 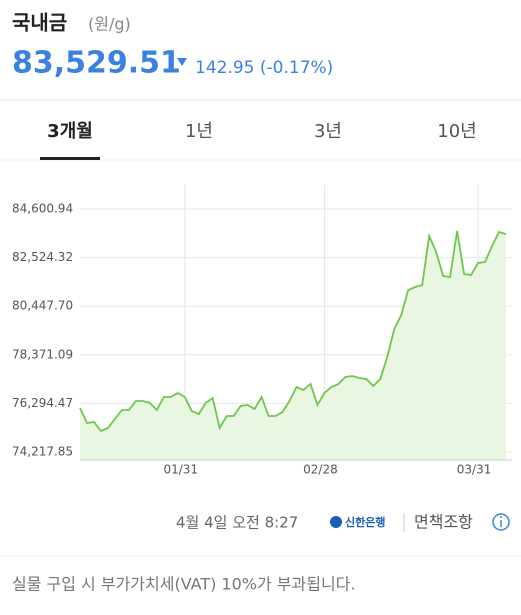 What do you see at coordinates (474, 470) in the screenshot?
I see `x-tick-label: 03/31` at bounding box center [474, 470].